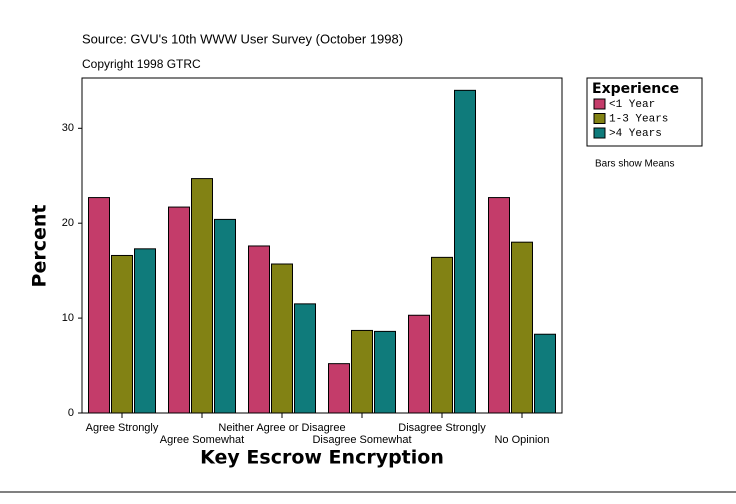  What do you see at coordinates (322, 458) in the screenshot?
I see `x-axis-title: Key Escrow Encryption` at bounding box center [322, 458].